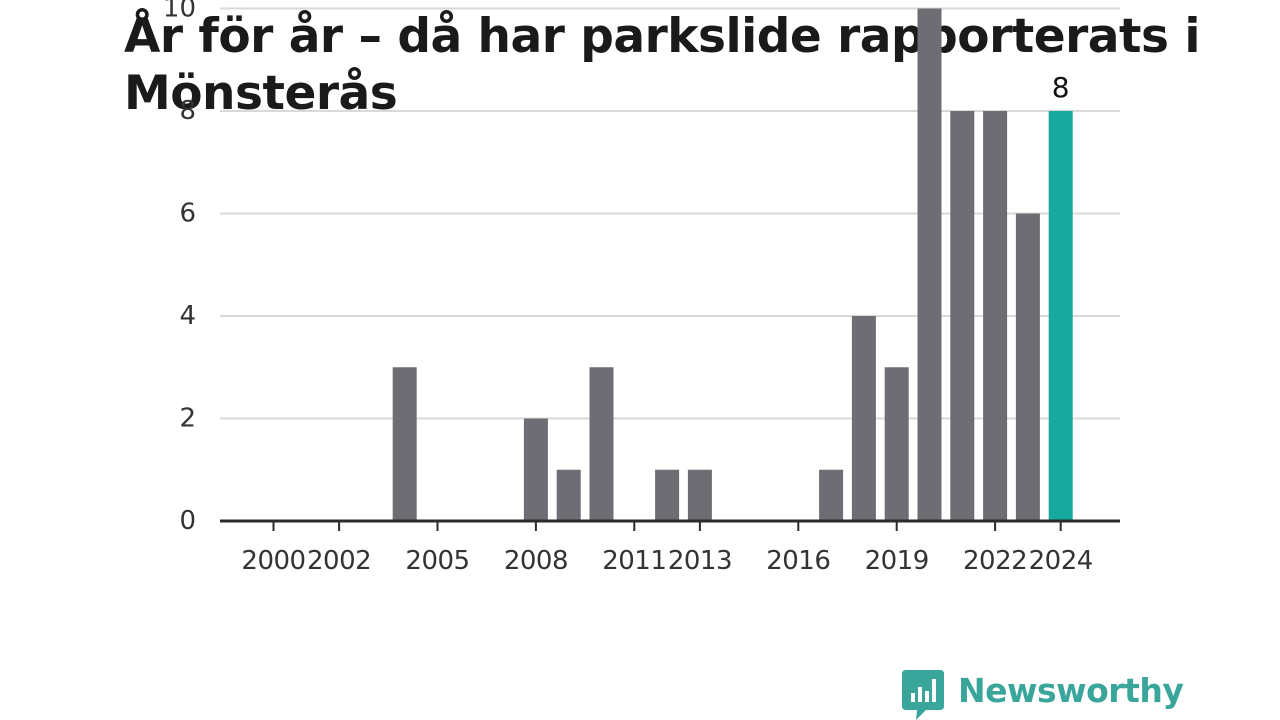  Describe the element at coordinates (273, 561) in the screenshot. I see `x-tick-label: 2000` at that location.